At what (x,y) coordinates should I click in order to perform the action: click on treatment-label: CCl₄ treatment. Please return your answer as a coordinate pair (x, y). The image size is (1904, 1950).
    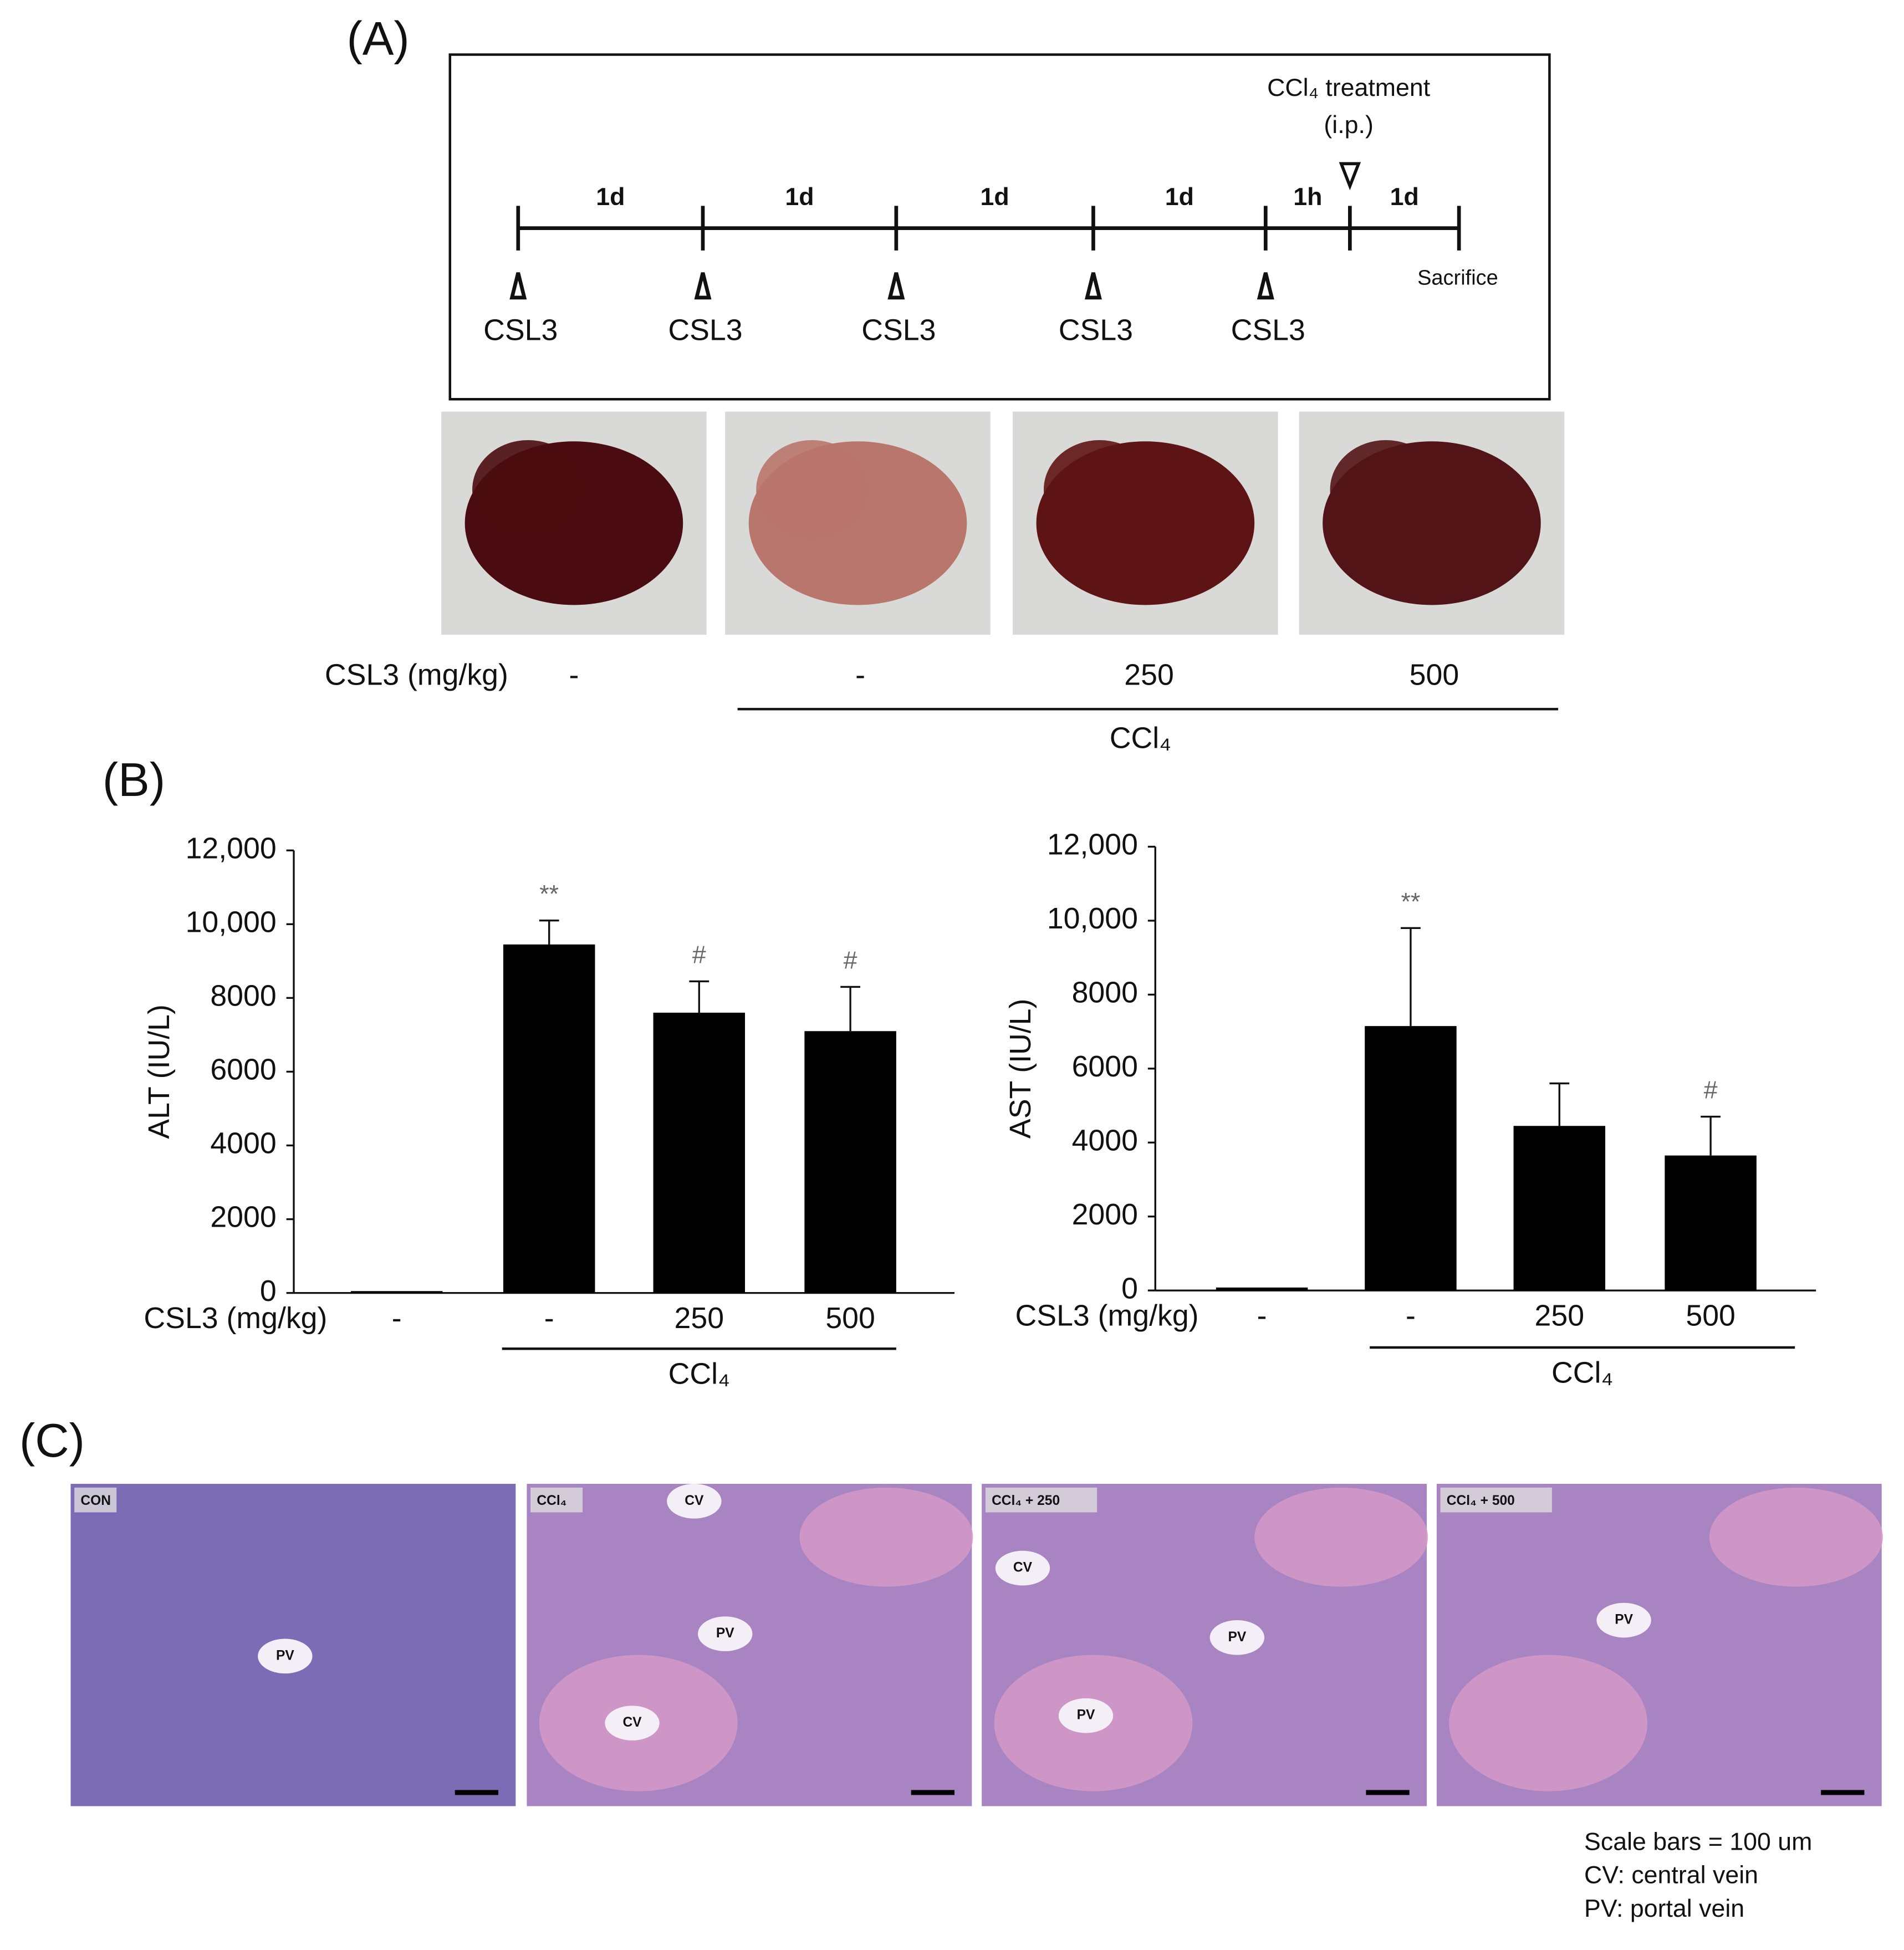
    Looking at the image, I should click on (1349, 87).